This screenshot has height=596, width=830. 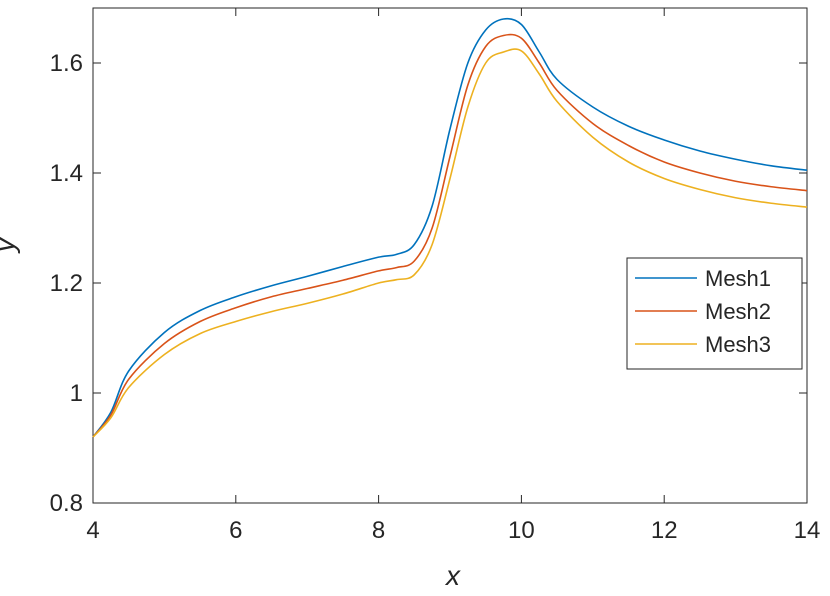 I want to click on y-tick-label: 1.6, so click(x=66, y=63).